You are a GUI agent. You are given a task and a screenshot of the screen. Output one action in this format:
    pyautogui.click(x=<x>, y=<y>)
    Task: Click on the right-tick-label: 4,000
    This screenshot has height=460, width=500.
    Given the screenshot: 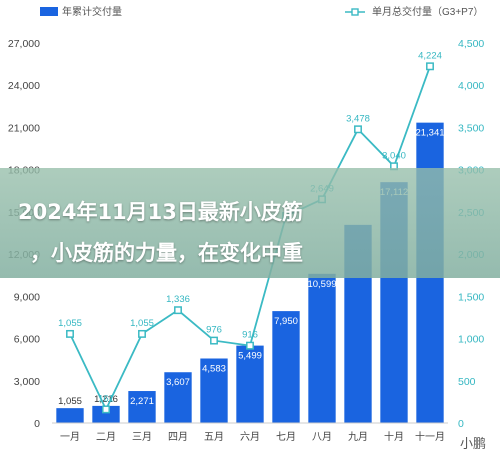 What is the action you would take?
    pyautogui.click(x=471, y=86)
    